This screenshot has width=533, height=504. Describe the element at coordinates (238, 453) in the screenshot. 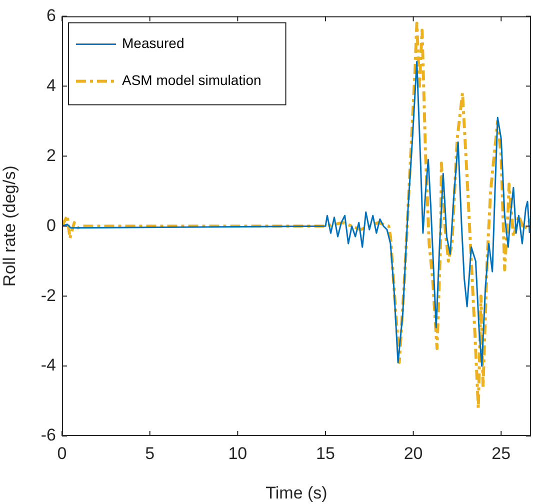

I see `x-tick-label: 10` at that location.